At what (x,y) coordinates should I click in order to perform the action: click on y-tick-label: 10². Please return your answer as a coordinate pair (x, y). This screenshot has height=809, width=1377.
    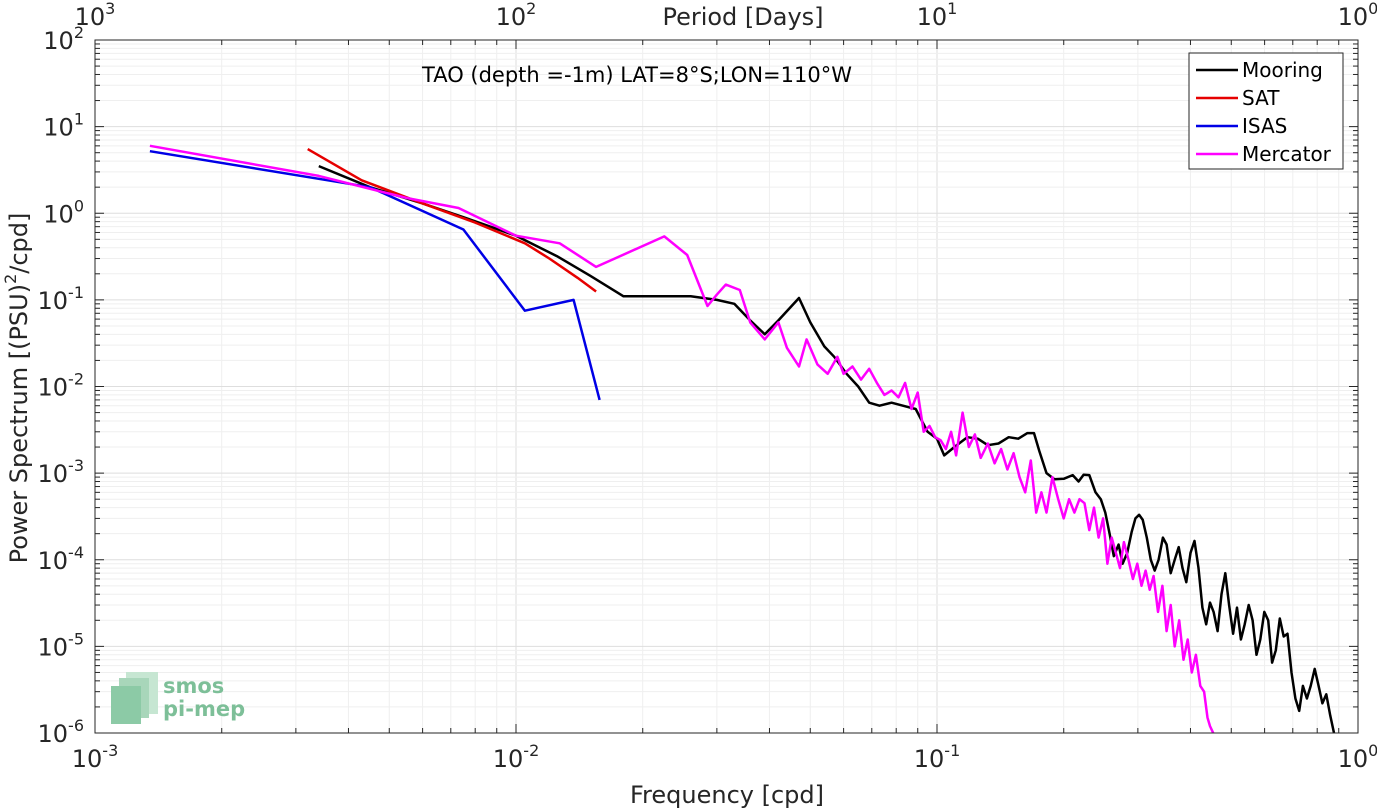
    Looking at the image, I should click on (63, 39).